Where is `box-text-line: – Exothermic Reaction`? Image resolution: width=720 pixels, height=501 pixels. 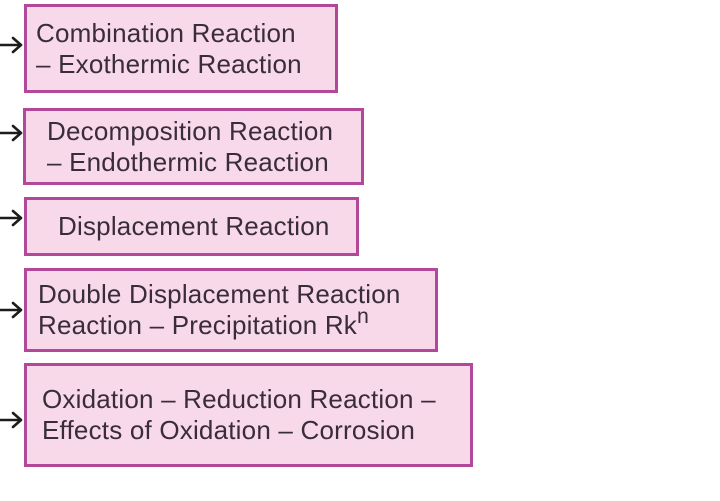
box-text-line: – Exothermic Reaction is located at coordinates (169, 63).